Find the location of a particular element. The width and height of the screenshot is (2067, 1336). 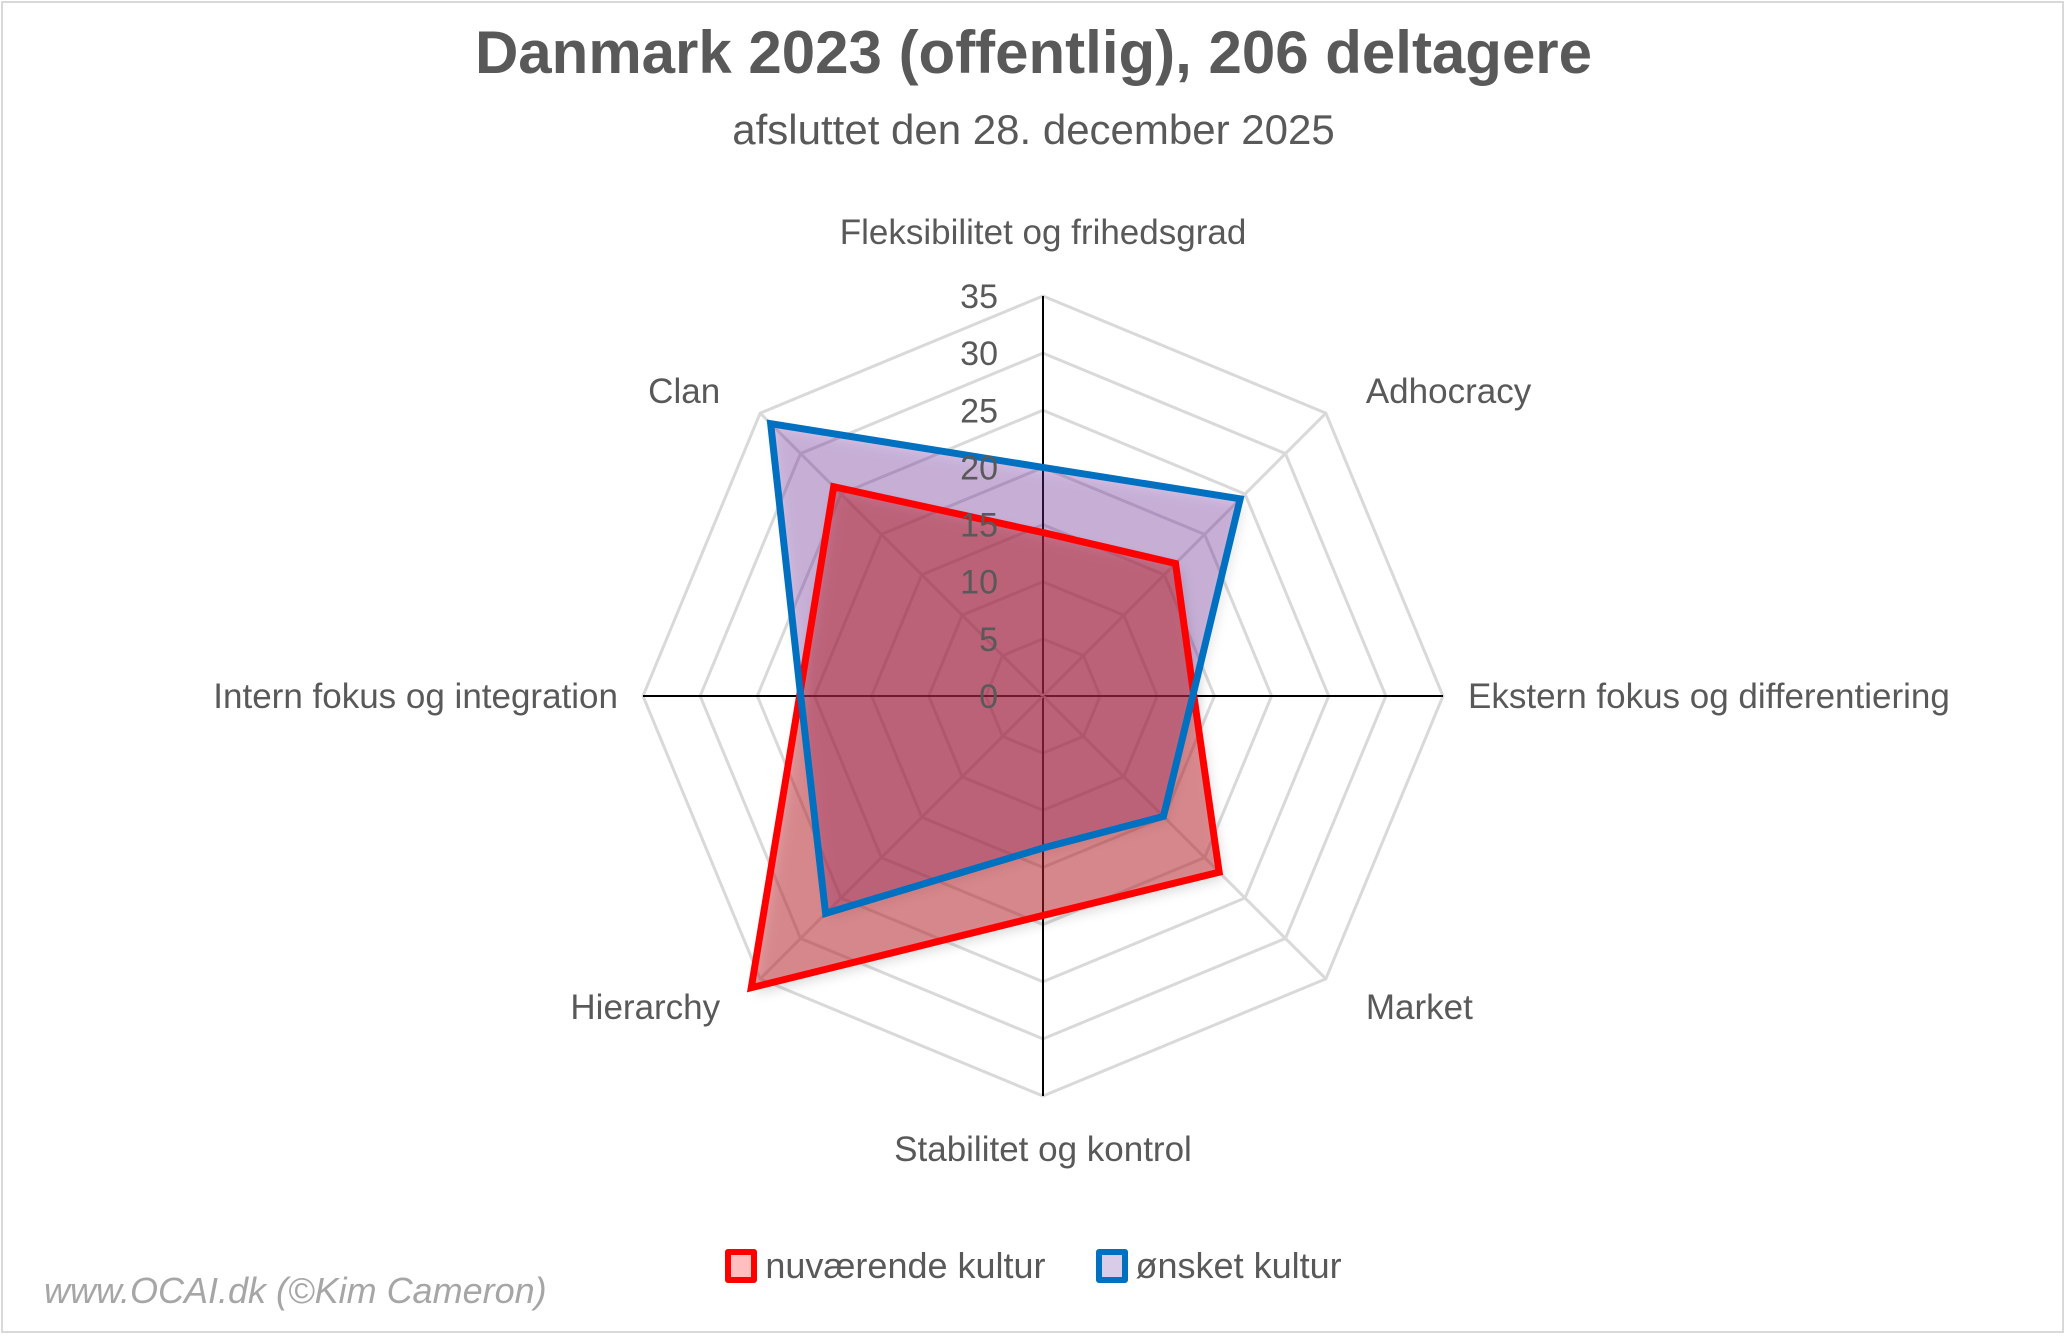

legend-swatch-current is located at coordinates (741, 1266).